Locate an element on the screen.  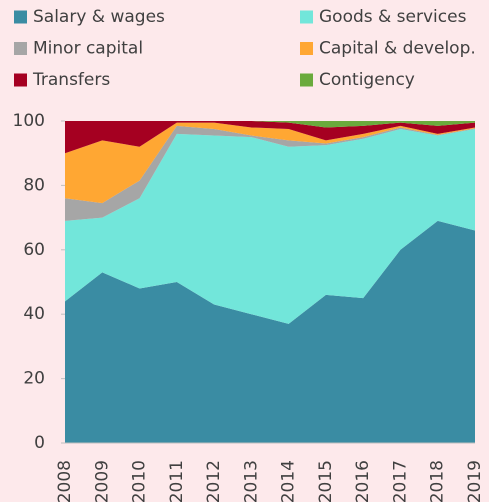
legend-label: Transfers is located at coordinates (71, 80).